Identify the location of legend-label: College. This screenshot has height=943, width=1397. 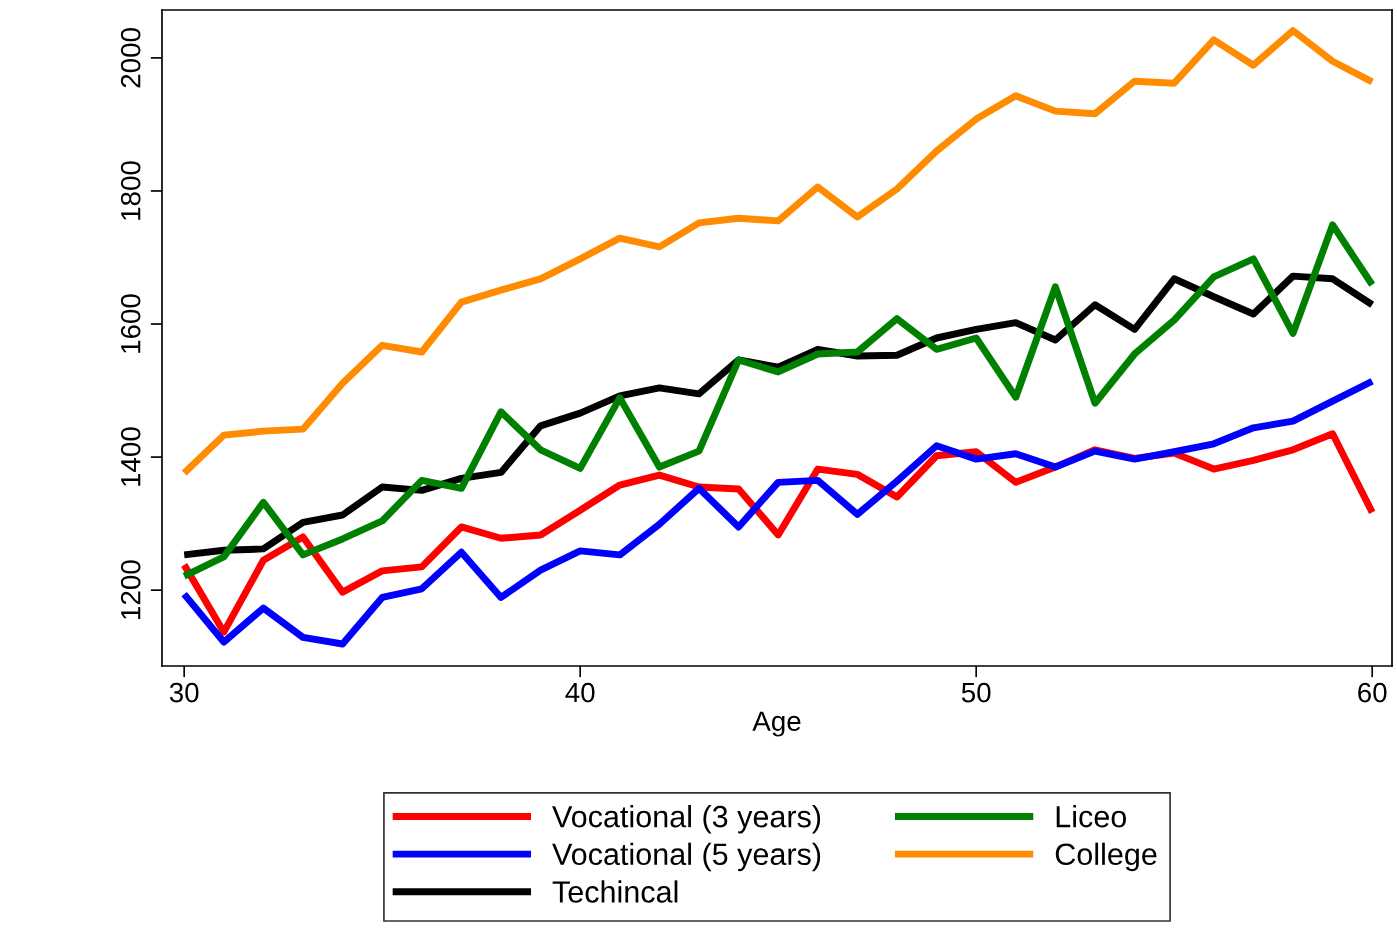
(1106, 857).